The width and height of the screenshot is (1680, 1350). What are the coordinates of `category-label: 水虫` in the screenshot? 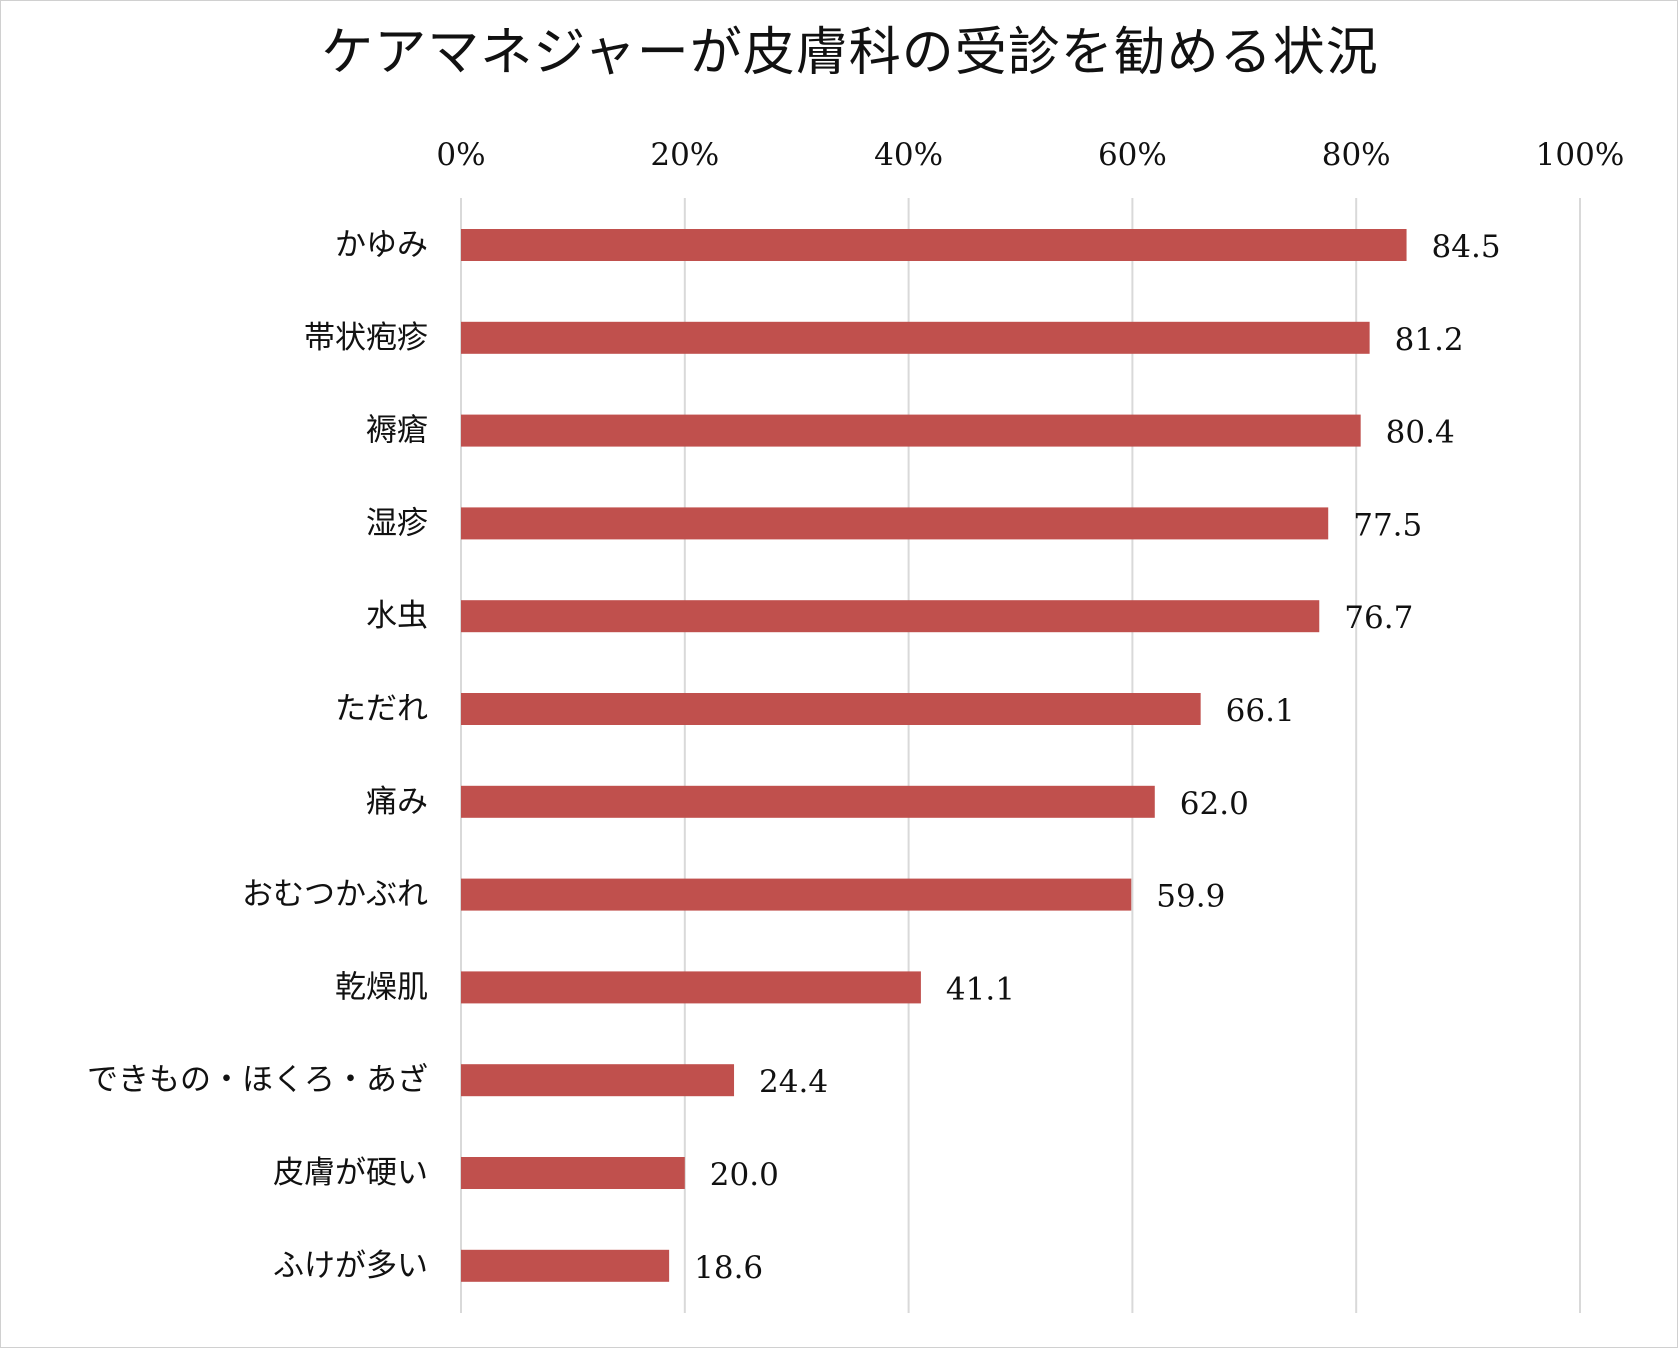 It's located at (397, 616).